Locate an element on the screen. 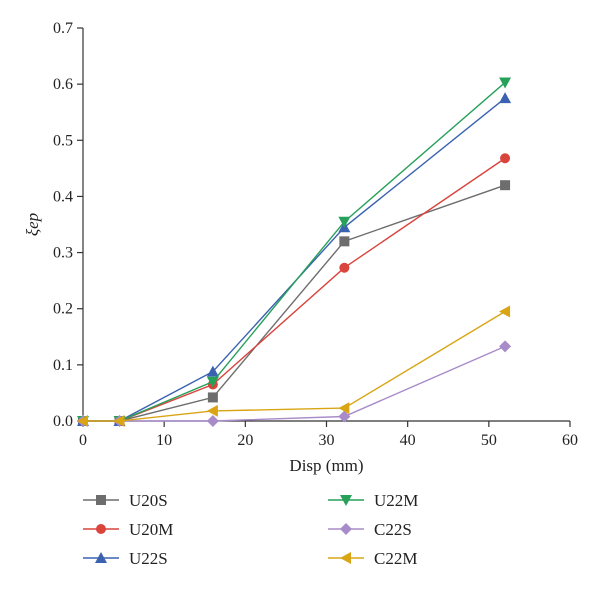 Image resolution: width=600 pixels, height=596 pixels. y-tick-label: 0.2 is located at coordinates (63, 309).